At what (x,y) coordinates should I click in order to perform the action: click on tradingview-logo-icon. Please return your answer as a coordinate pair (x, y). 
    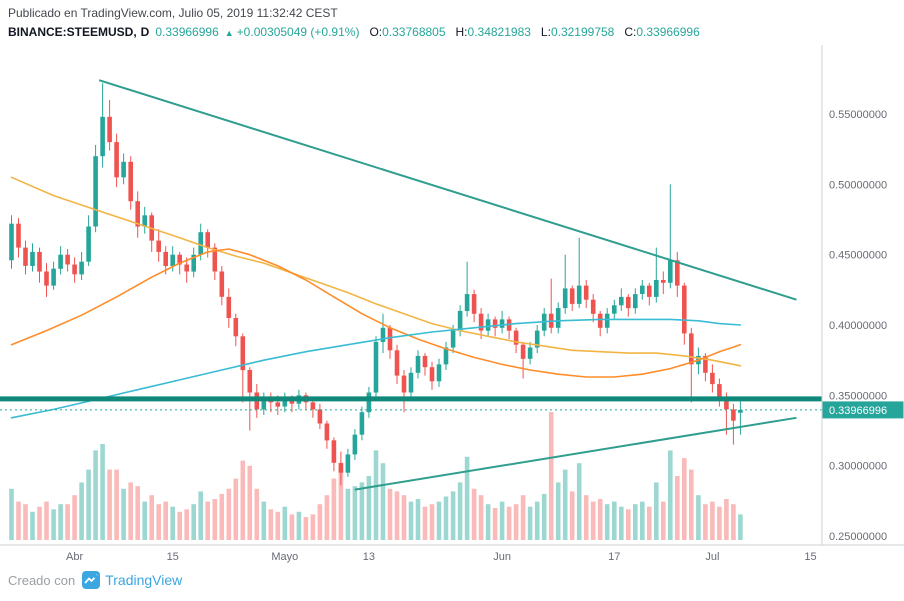
    Looking at the image, I should click on (91, 580).